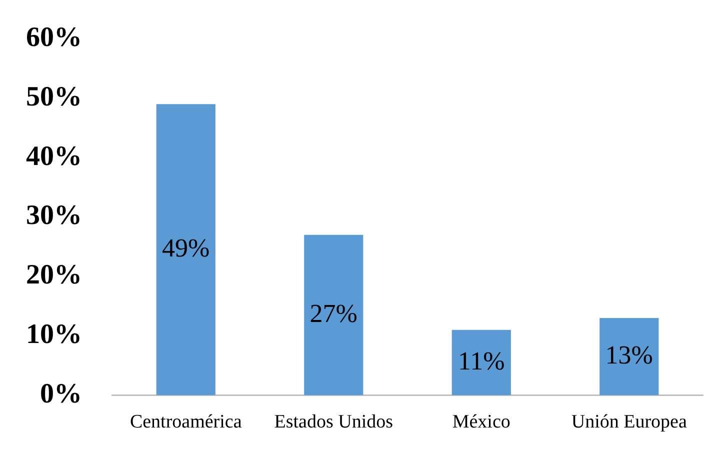  I want to click on data-label: 49%, so click(186, 248).